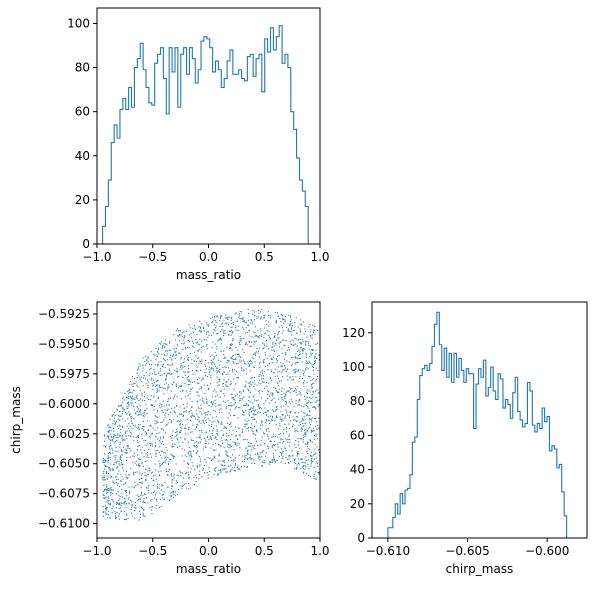 Image resolution: width=598 pixels, height=590 pixels. What do you see at coordinates (206, 254) in the screenshot?
I see `mass-ratio-histogram-x-ticks: −1.0 −0.5 0.0 0.5 1.0` at bounding box center [206, 254].